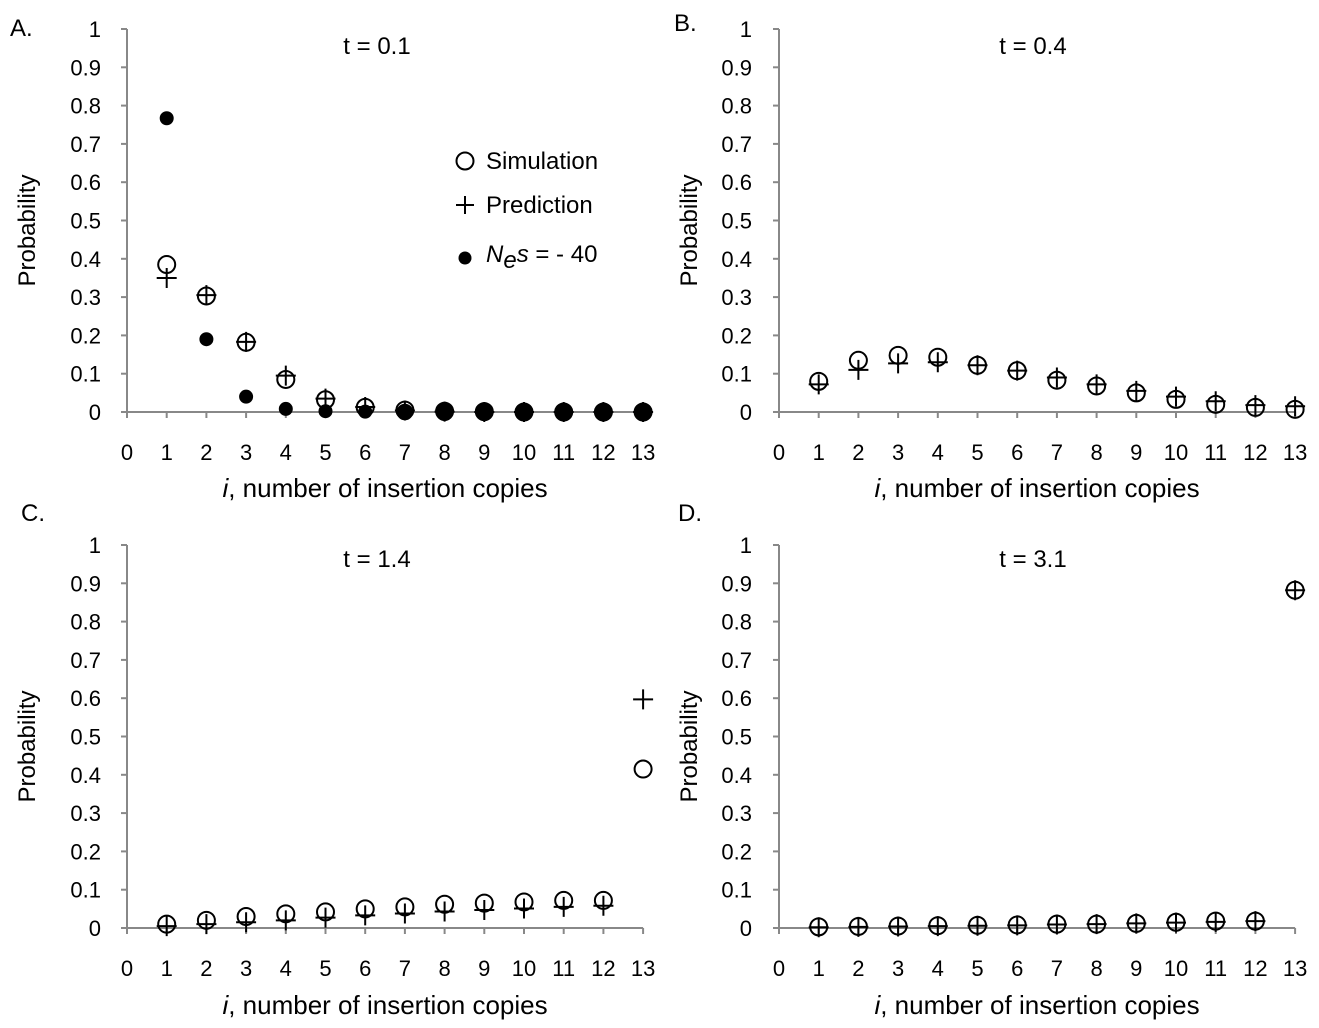 The width and height of the screenshot is (1319, 1028). I want to click on panel-label: A., so click(21, 28).